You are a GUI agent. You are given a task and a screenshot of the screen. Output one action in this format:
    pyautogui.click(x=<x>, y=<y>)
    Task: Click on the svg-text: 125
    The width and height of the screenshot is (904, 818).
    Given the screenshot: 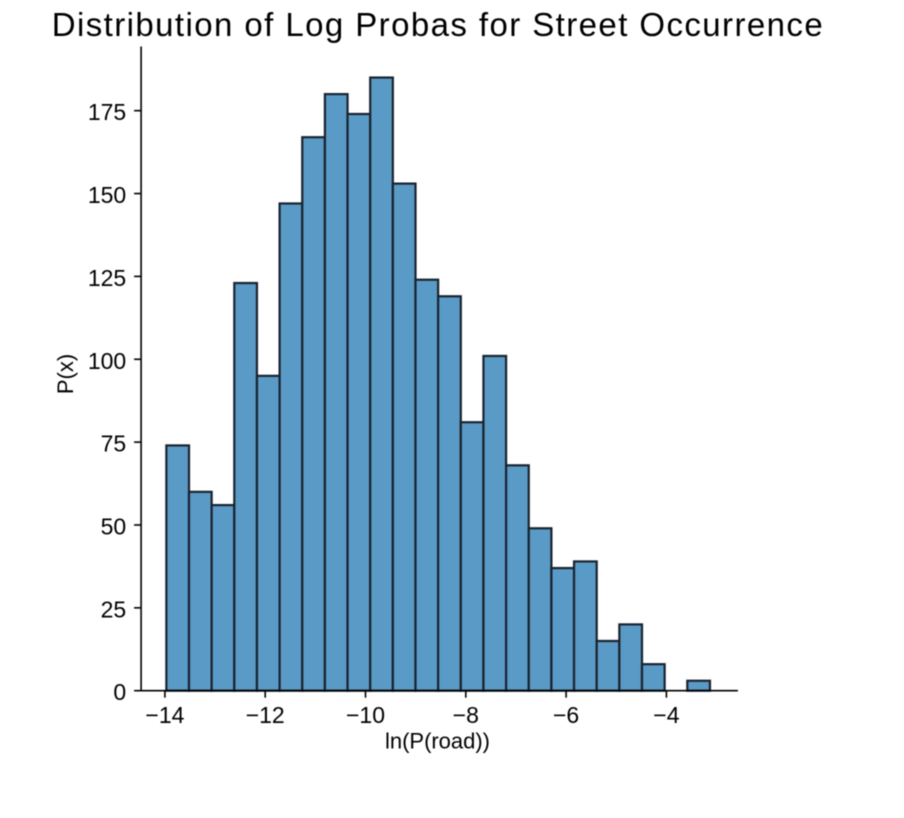 What is the action you would take?
    pyautogui.click(x=107, y=278)
    